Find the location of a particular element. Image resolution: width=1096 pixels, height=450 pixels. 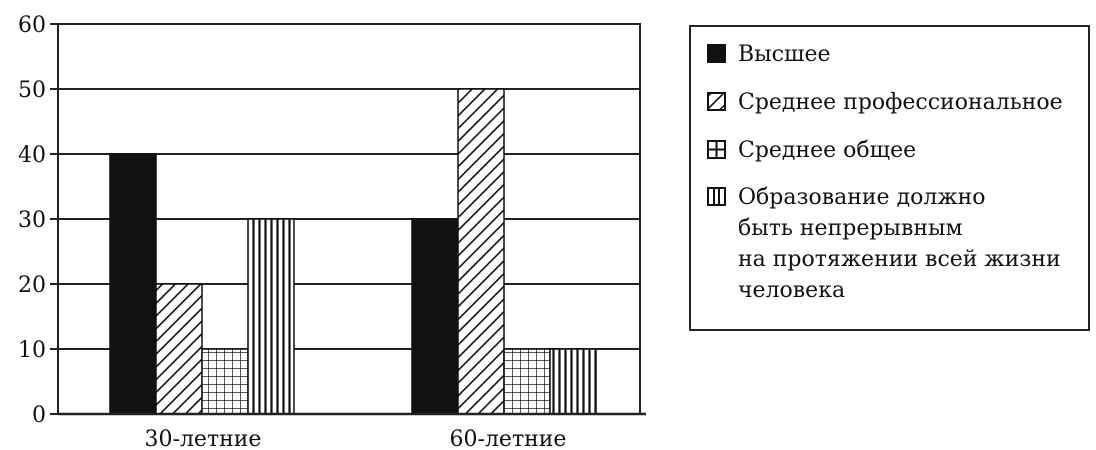

legend-item-secondary-general: Среднее общее is located at coordinates (901, 150).